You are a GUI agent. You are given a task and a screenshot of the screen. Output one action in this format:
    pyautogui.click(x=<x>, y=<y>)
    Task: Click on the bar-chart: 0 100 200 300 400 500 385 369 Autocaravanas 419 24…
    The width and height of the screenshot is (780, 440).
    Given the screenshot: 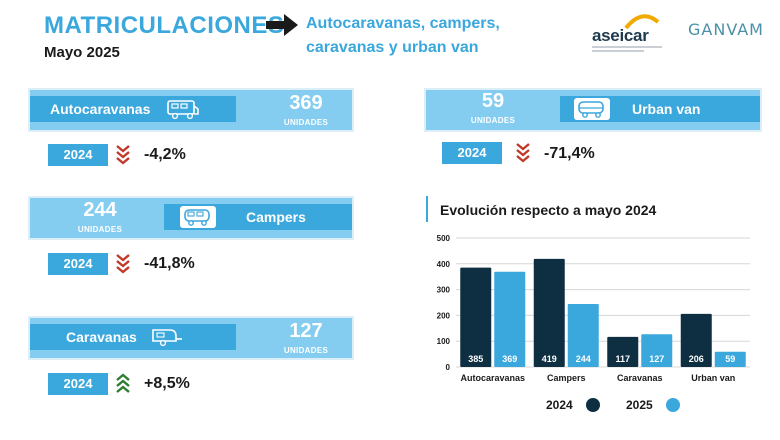 What is the action you would take?
    pyautogui.click(x=593, y=308)
    